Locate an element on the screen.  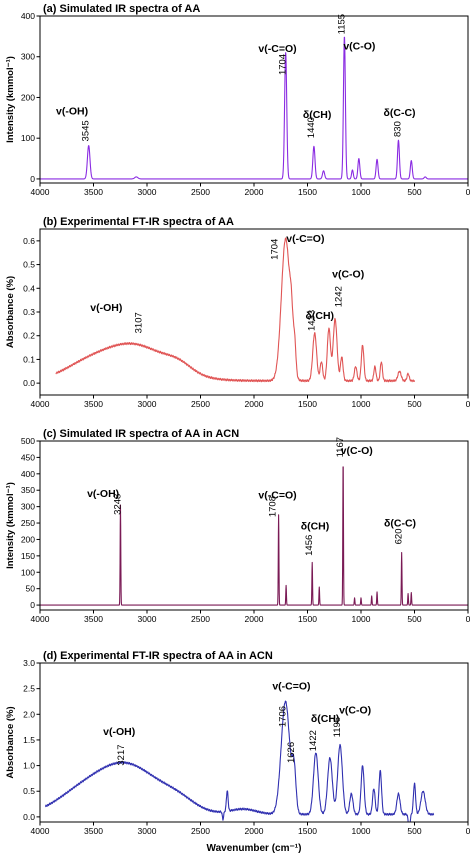
panel-title: (c) Simulated IR spectra of AA in ACN is located at coordinates (141, 434).